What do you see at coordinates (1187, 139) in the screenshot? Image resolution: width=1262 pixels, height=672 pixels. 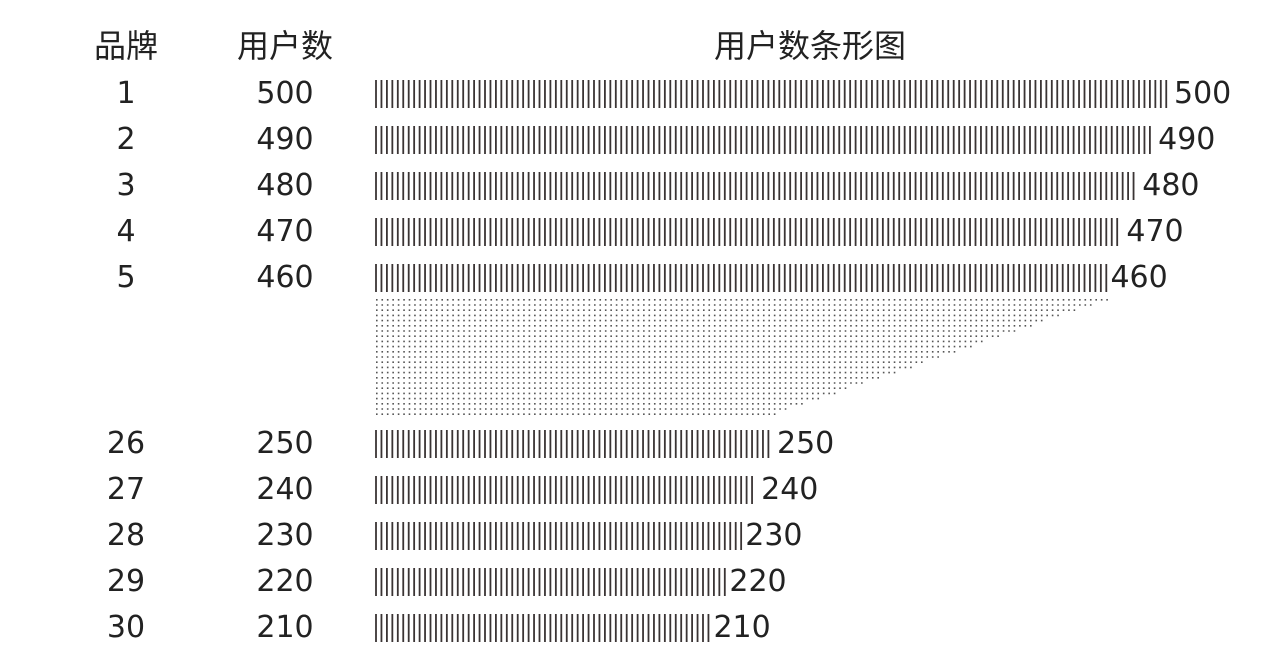 I see `bar-value-label: 490` at bounding box center [1187, 139].